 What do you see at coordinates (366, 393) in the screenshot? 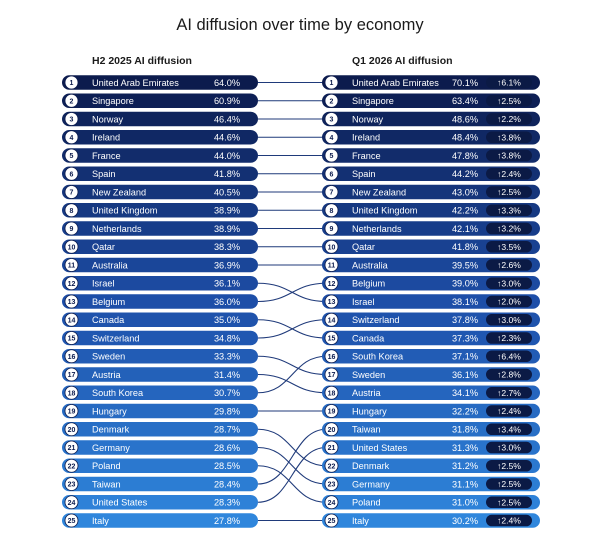
I see `right-economy-name: Austria` at bounding box center [366, 393].